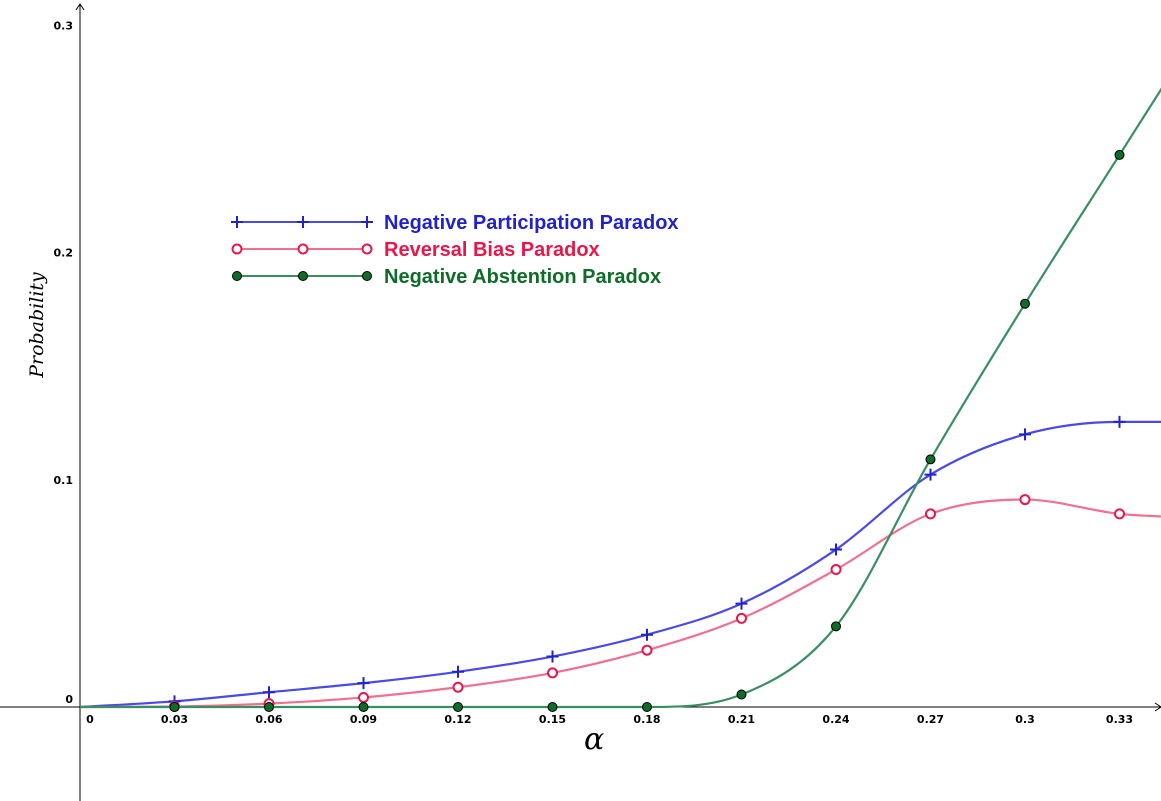  I want to click on legend-label: Negative Abstention Paradox, so click(522, 277).